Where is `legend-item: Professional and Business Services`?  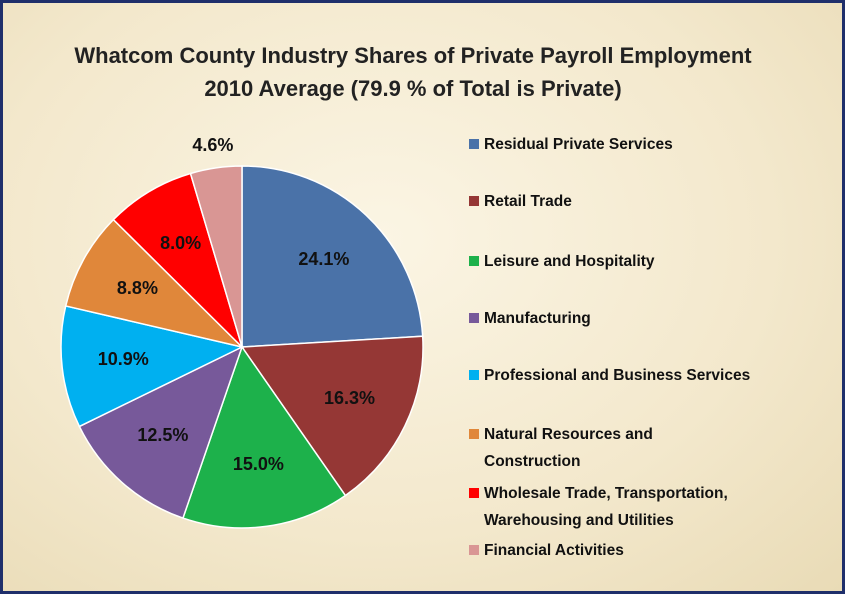
legend-item: Professional and Business Services is located at coordinates (639, 375).